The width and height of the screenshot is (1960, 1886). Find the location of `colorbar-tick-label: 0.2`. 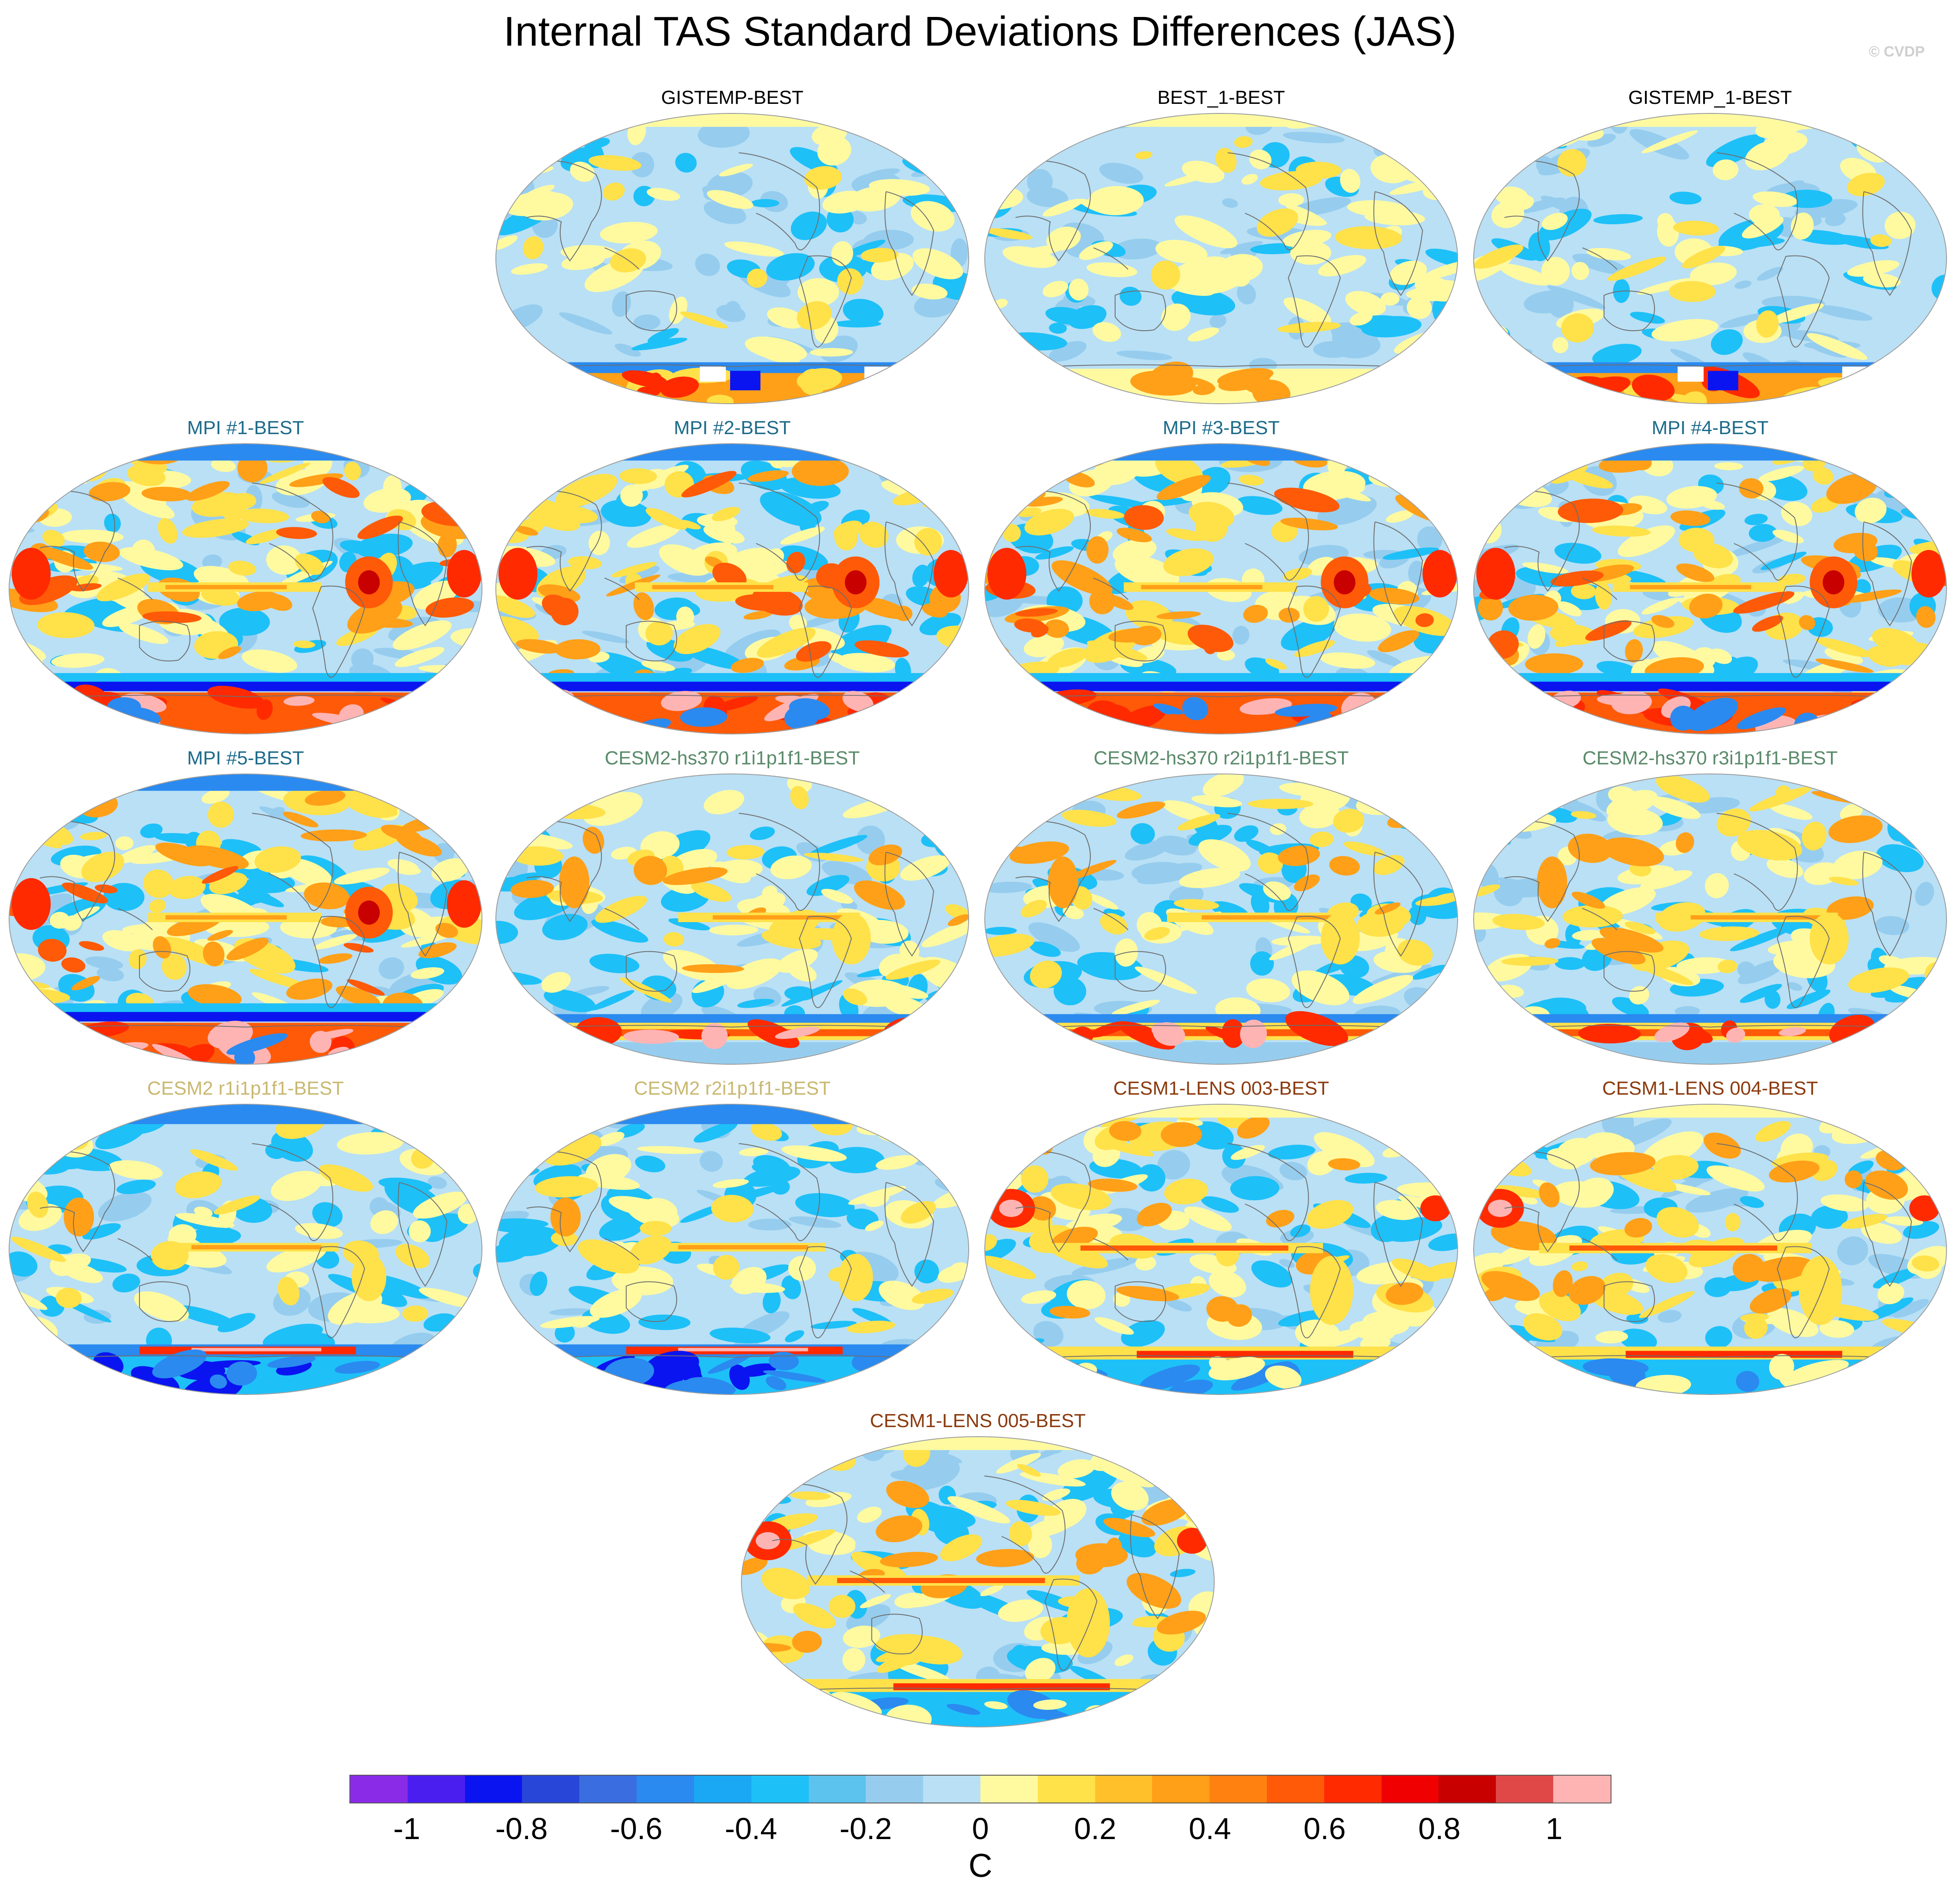

colorbar-tick-label: 0.2 is located at coordinates (1095, 1829).